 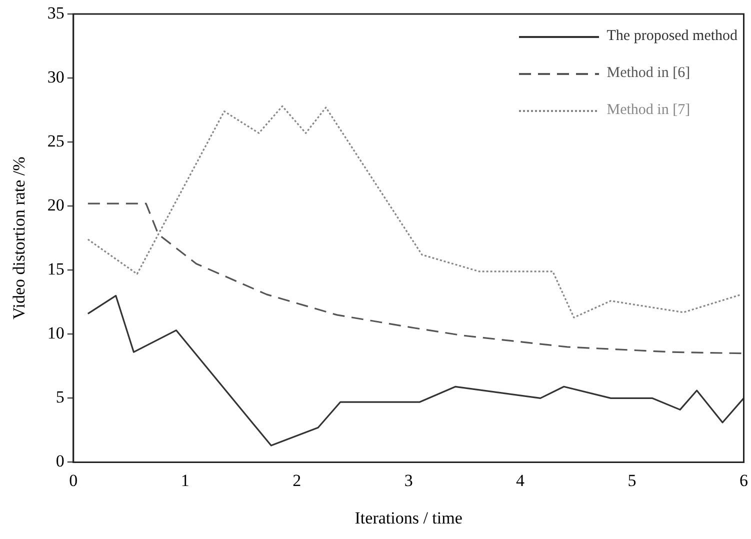 What do you see at coordinates (408, 480) in the screenshot?
I see `x-tick-label: 3` at bounding box center [408, 480].